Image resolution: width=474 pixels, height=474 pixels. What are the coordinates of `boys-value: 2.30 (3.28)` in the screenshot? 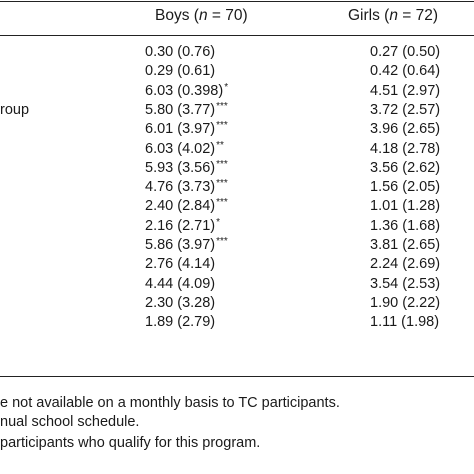 It's located at (180, 302).